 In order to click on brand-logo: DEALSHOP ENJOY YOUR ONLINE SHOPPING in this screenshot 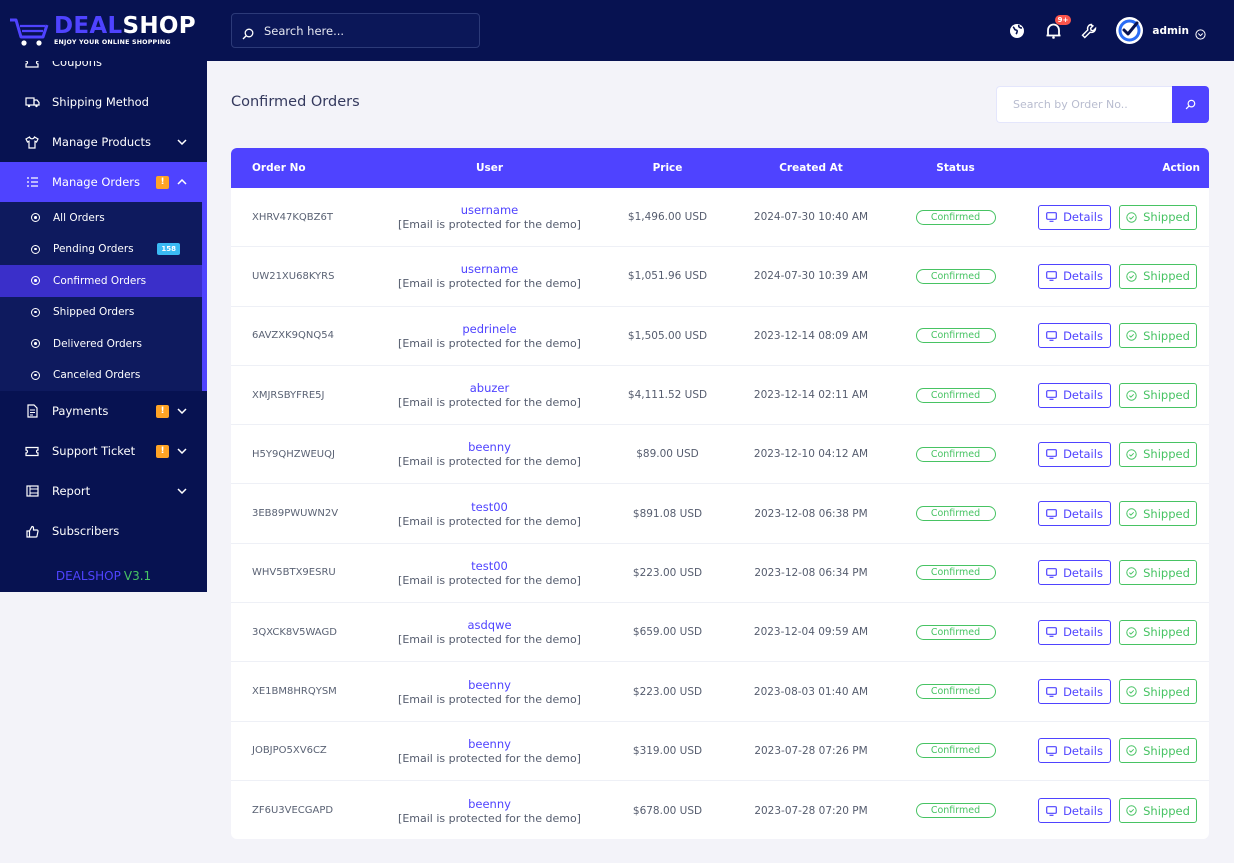, I will do `click(103, 30)`.